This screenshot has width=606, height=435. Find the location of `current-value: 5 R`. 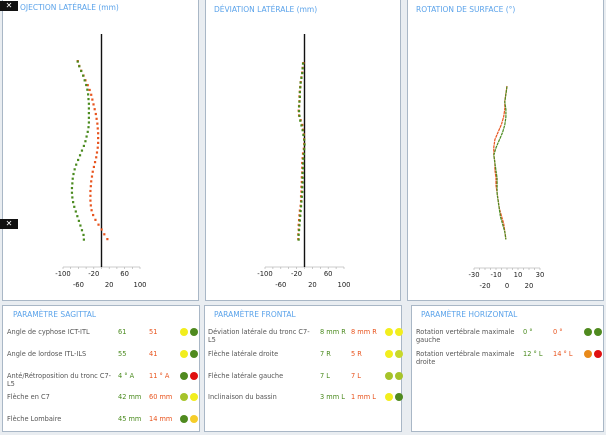

current-value: 5 R is located at coordinates (356, 353).